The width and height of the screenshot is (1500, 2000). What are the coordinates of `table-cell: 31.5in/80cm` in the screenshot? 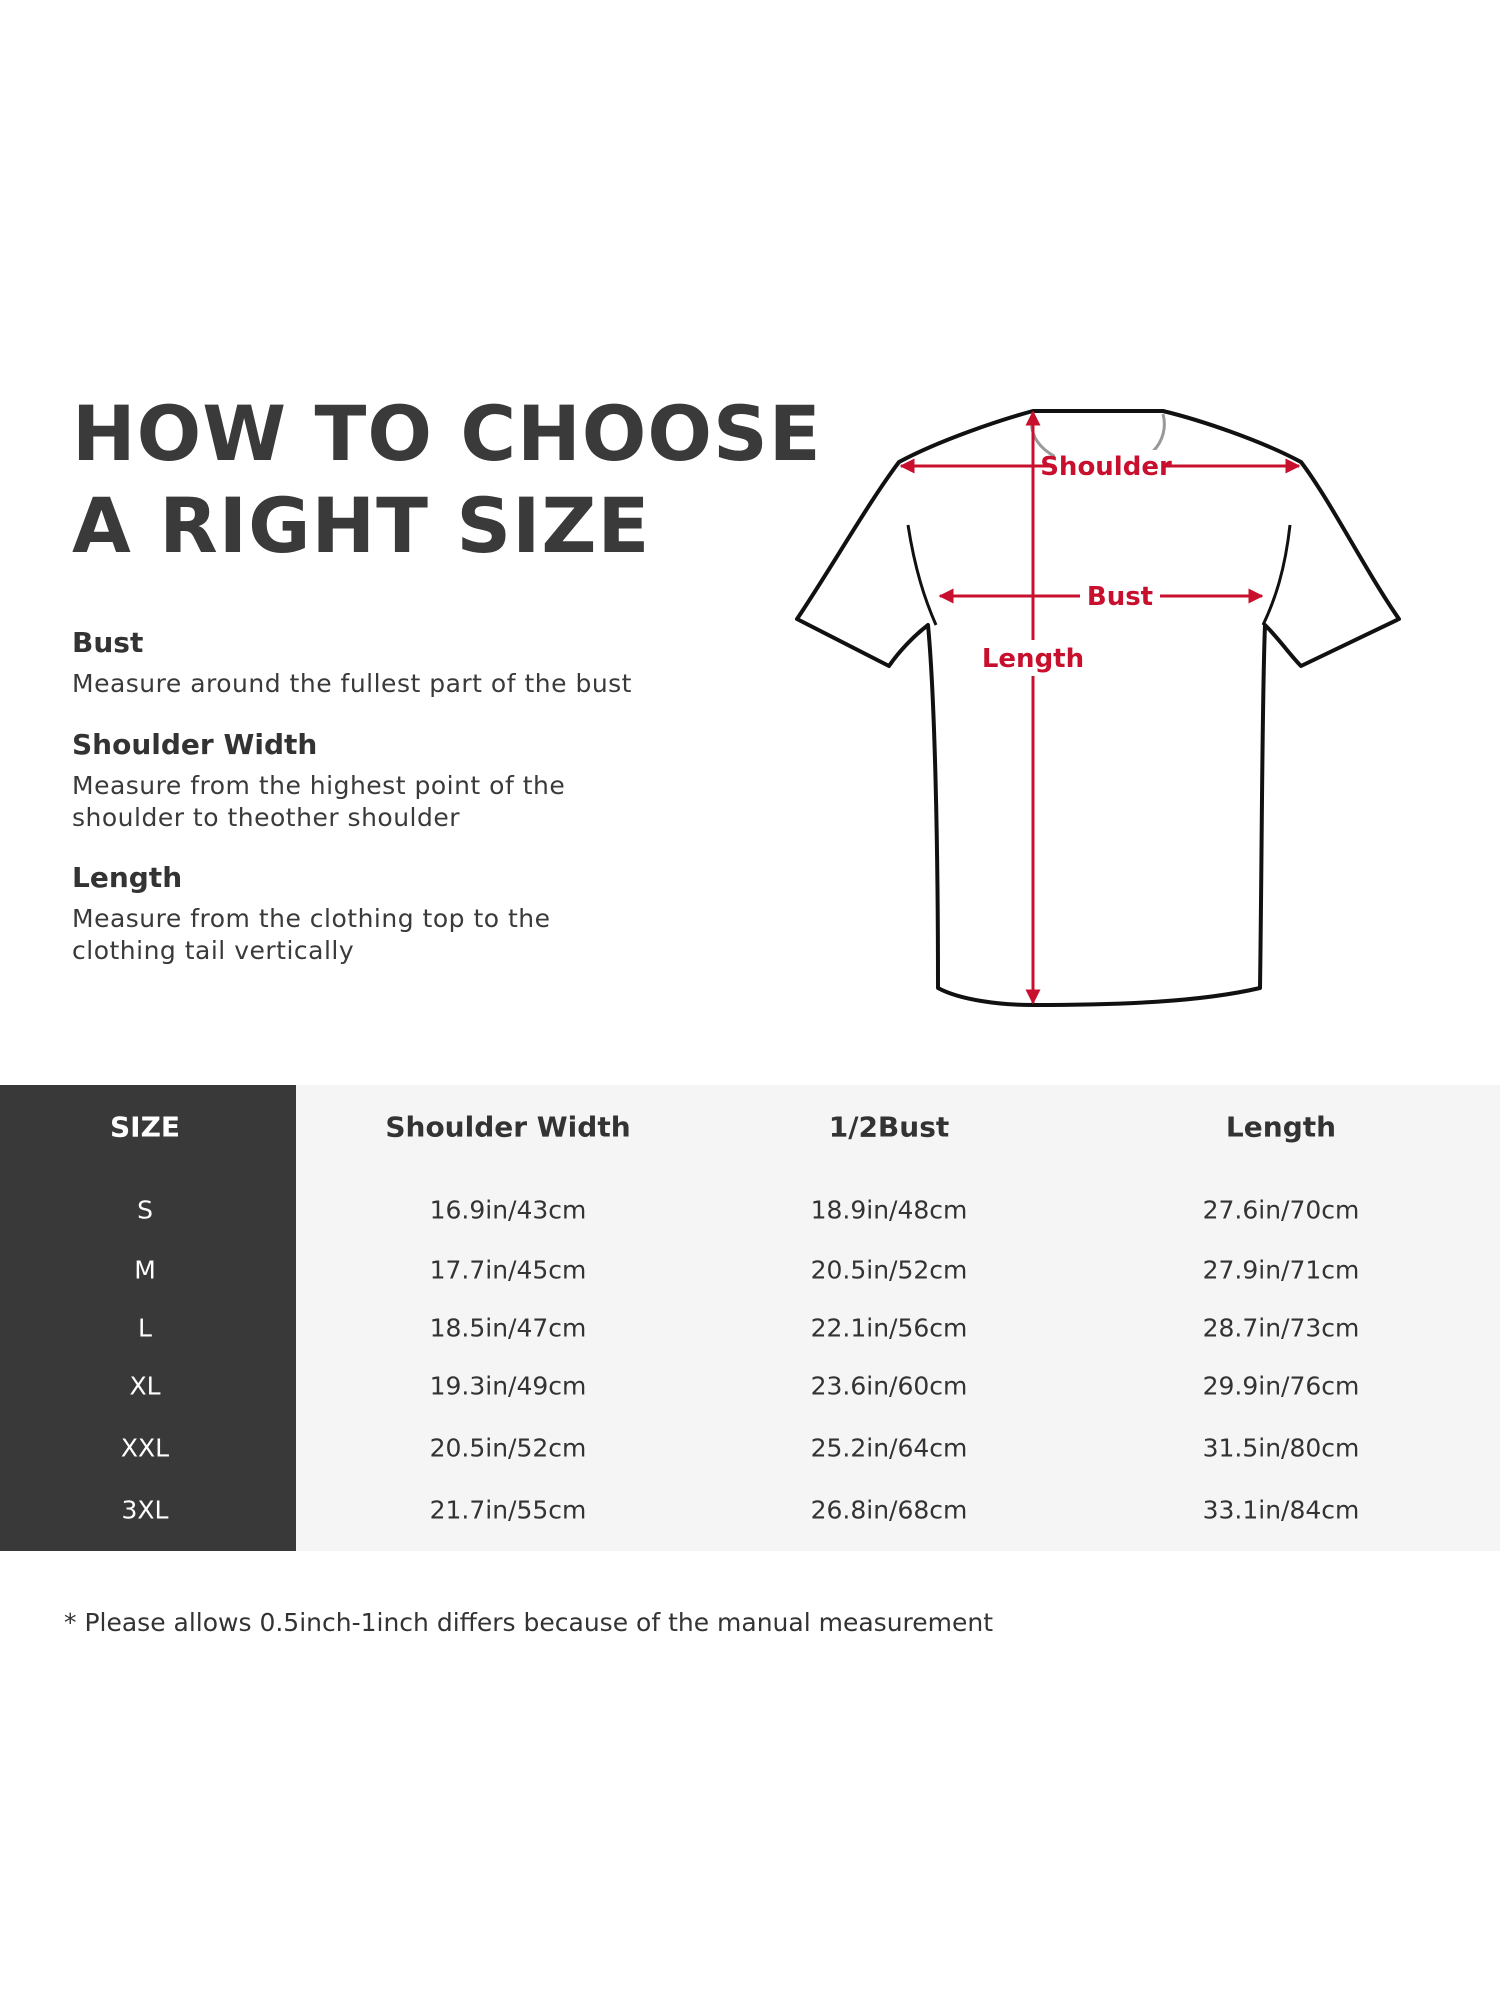 It's located at (1281, 1448).